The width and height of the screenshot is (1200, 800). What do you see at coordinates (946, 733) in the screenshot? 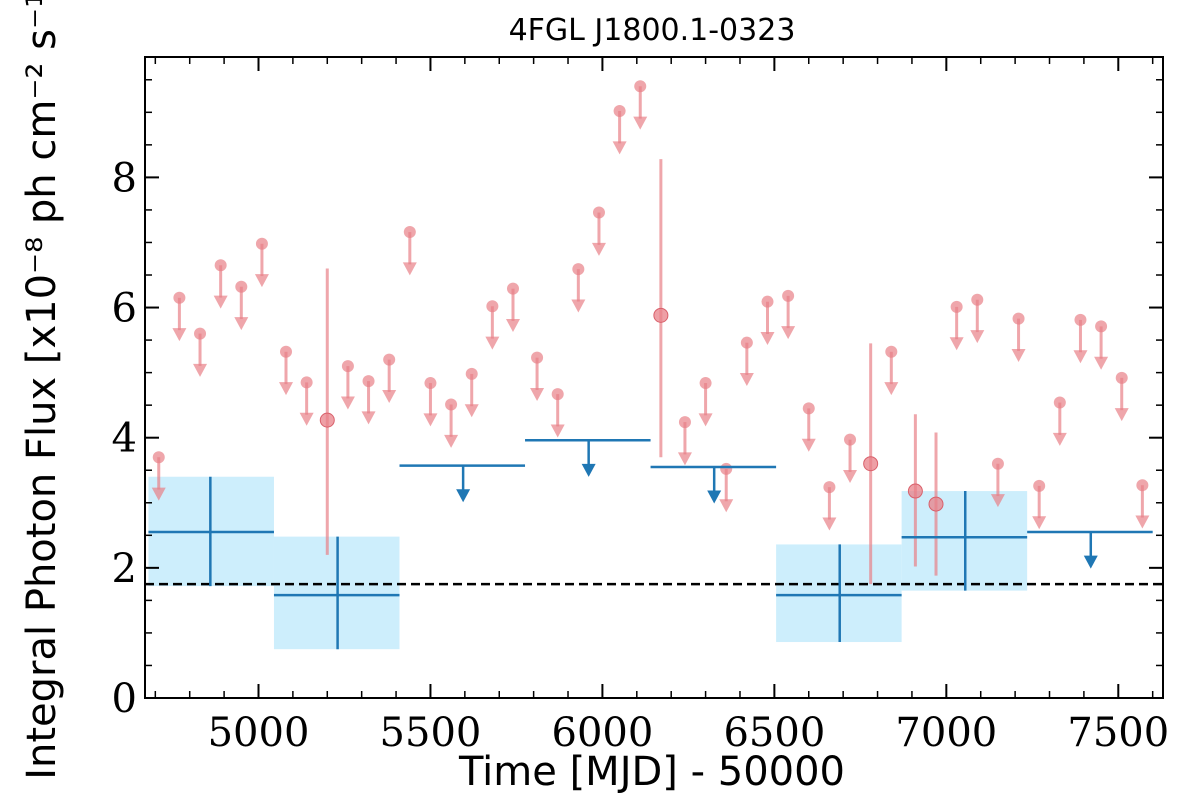
I see `x-tick-label: 7000` at bounding box center [946, 733].